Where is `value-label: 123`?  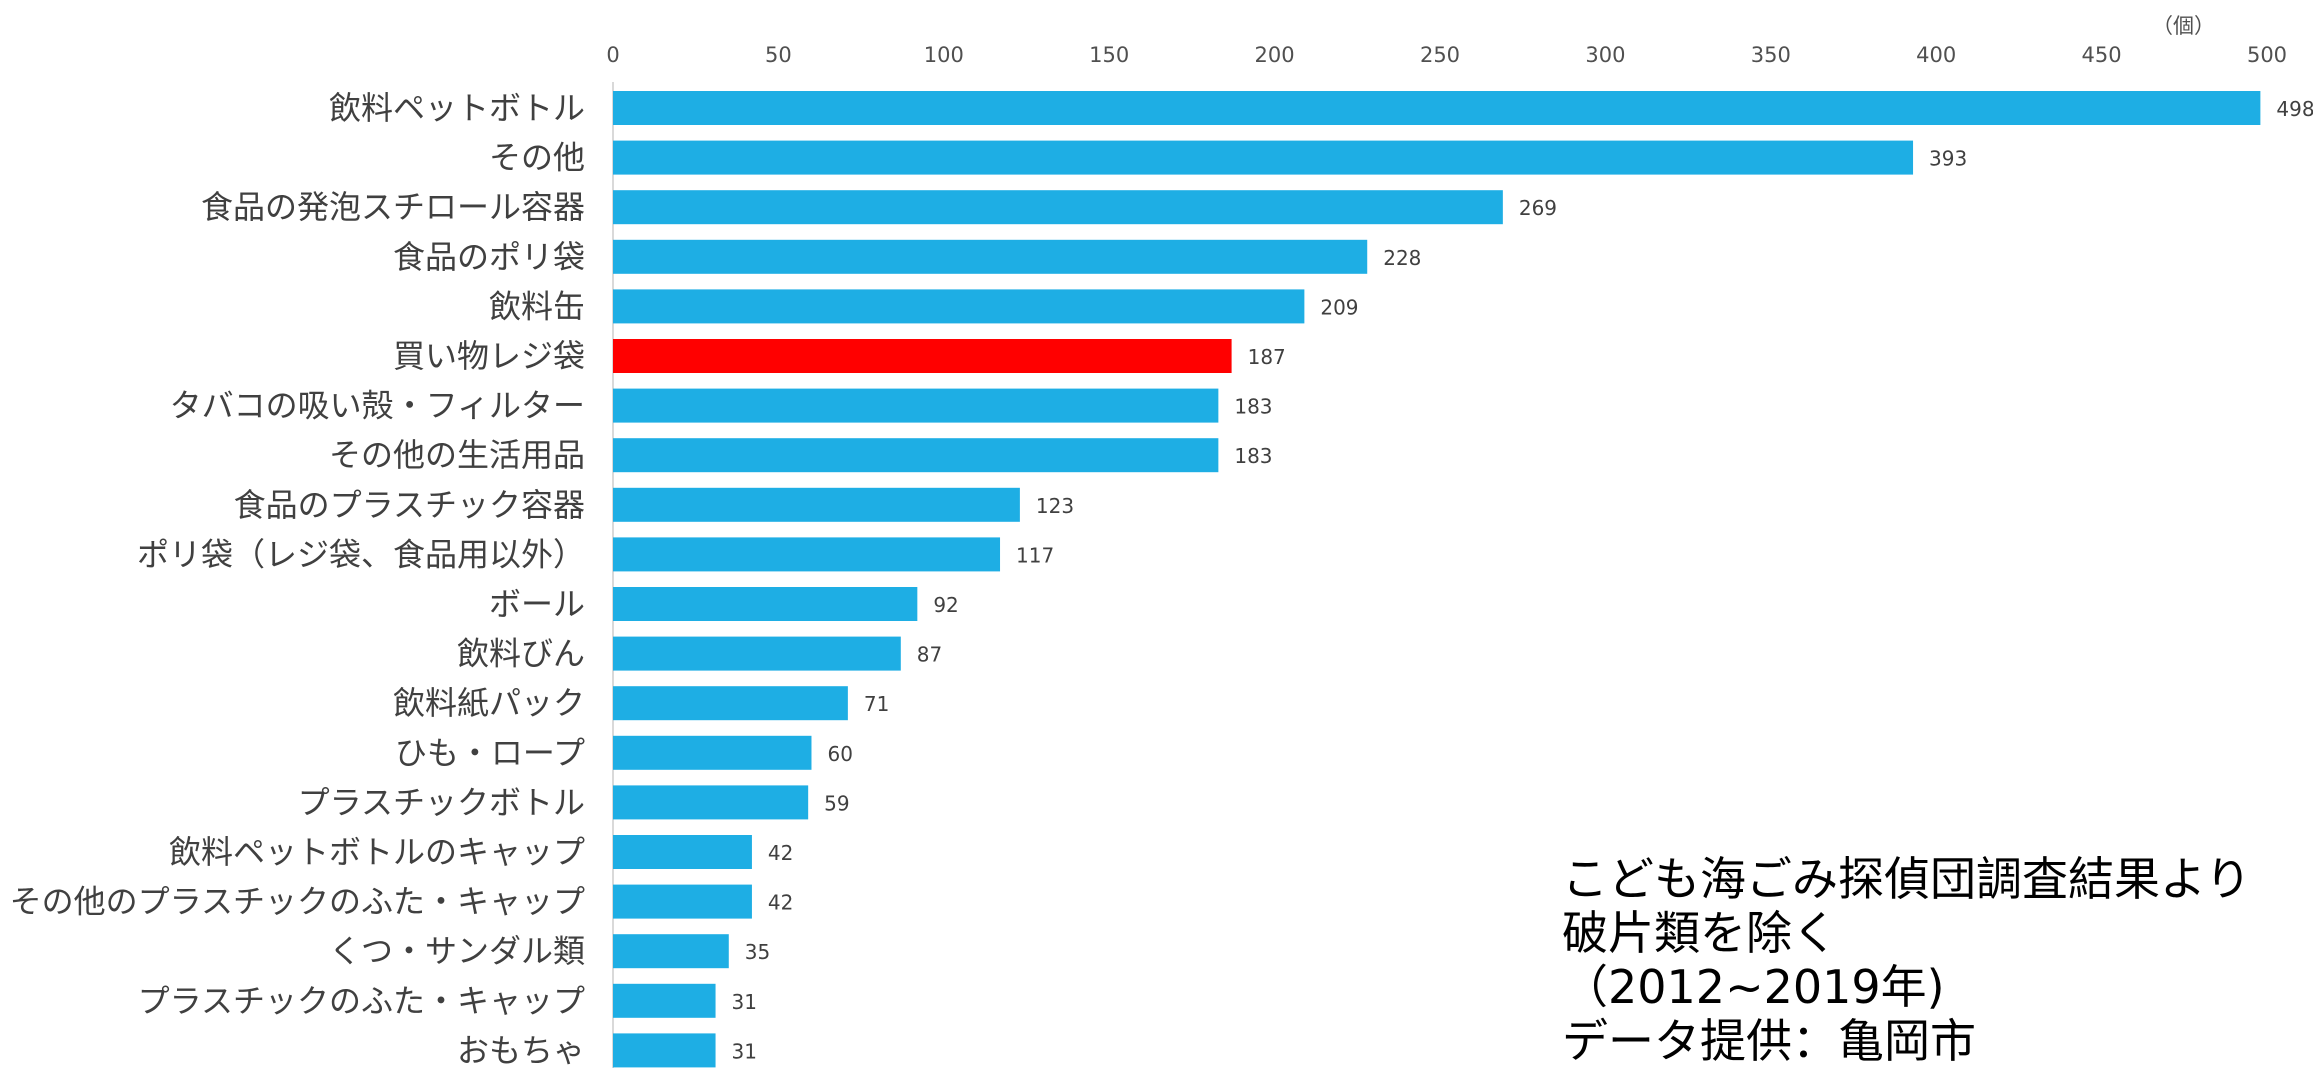
value-label: 123 is located at coordinates (1055, 506).